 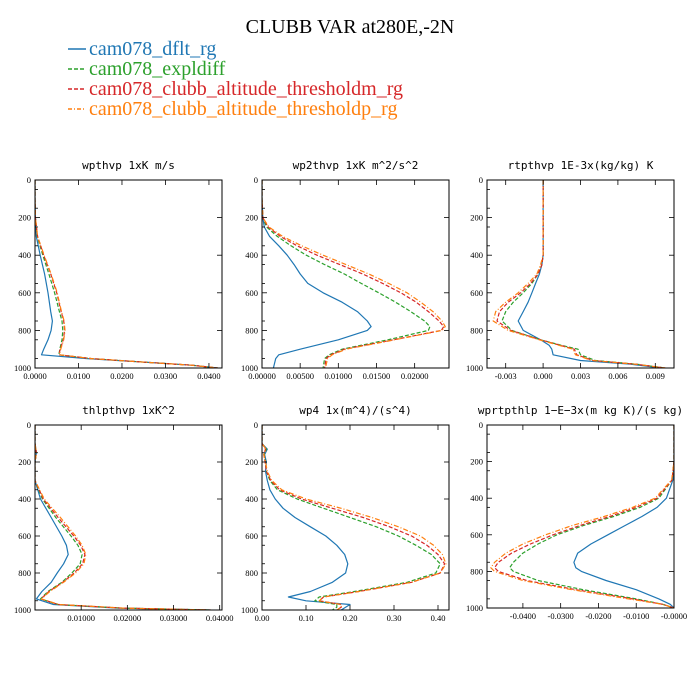 What do you see at coordinates (78, 376) in the screenshot?
I see `x-tick-label: 0.0100` at bounding box center [78, 376].